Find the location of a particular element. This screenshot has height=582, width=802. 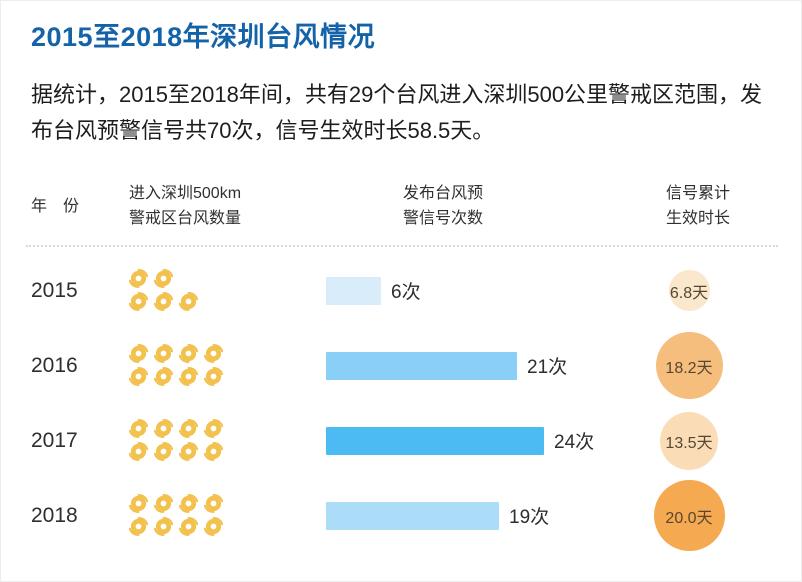

duration-circle: 18.2天 is located at coordinates (689, 365).